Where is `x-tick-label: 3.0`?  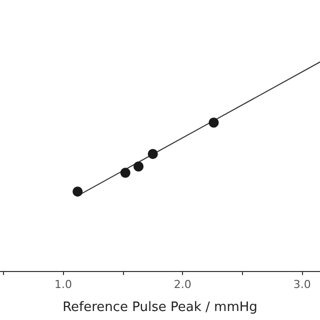 x-tick-label: 3.0 is located at coordinates (302, 284).